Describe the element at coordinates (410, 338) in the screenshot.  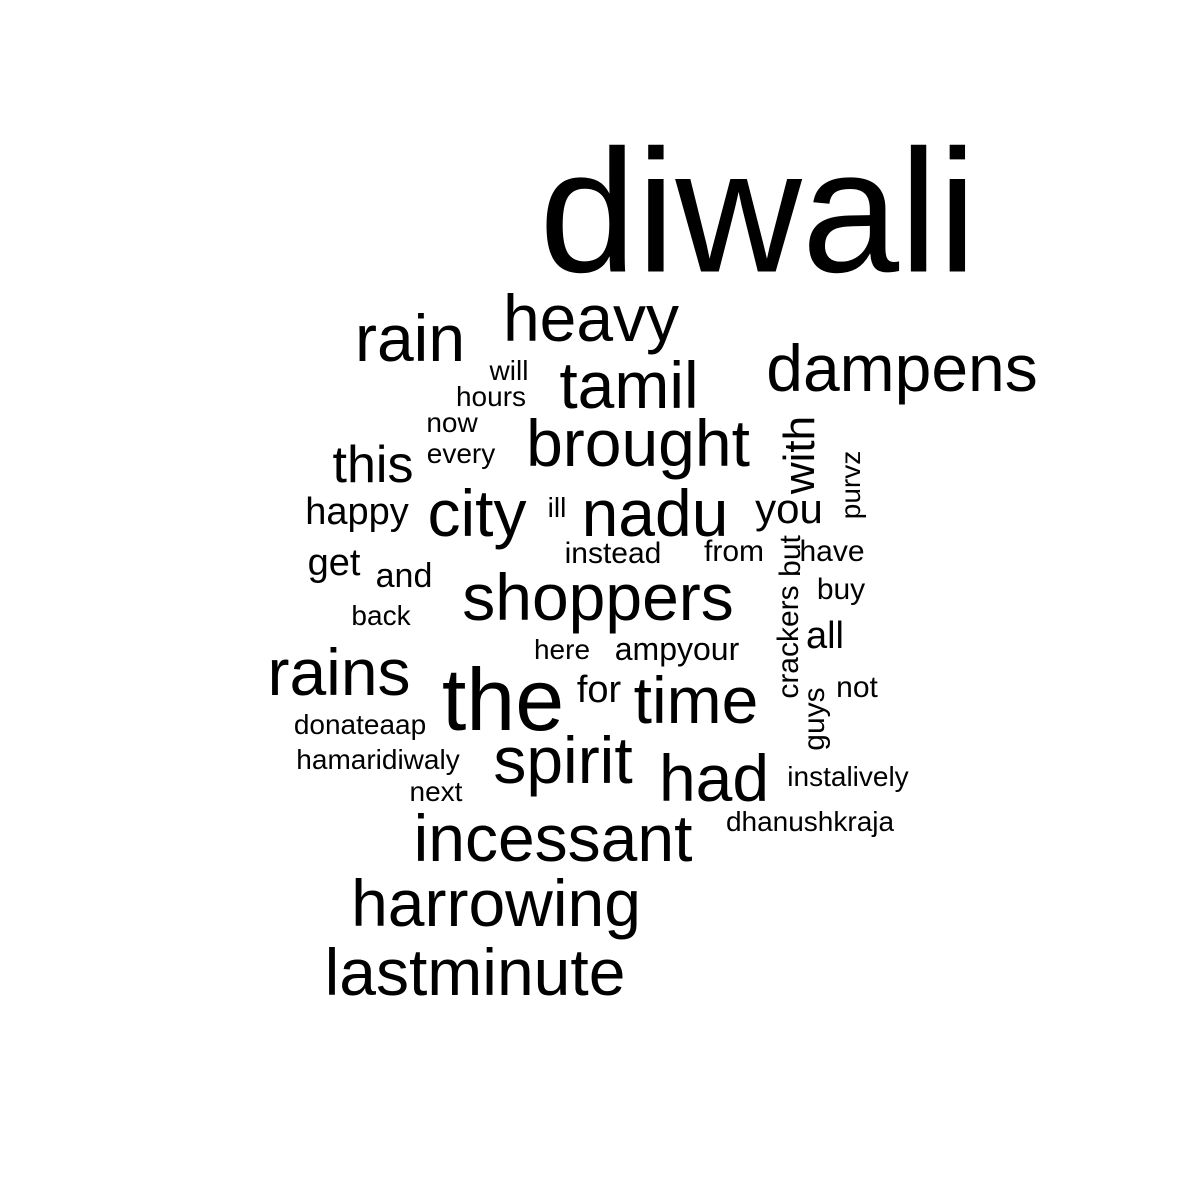
I see `word-rain: rain` at that location.